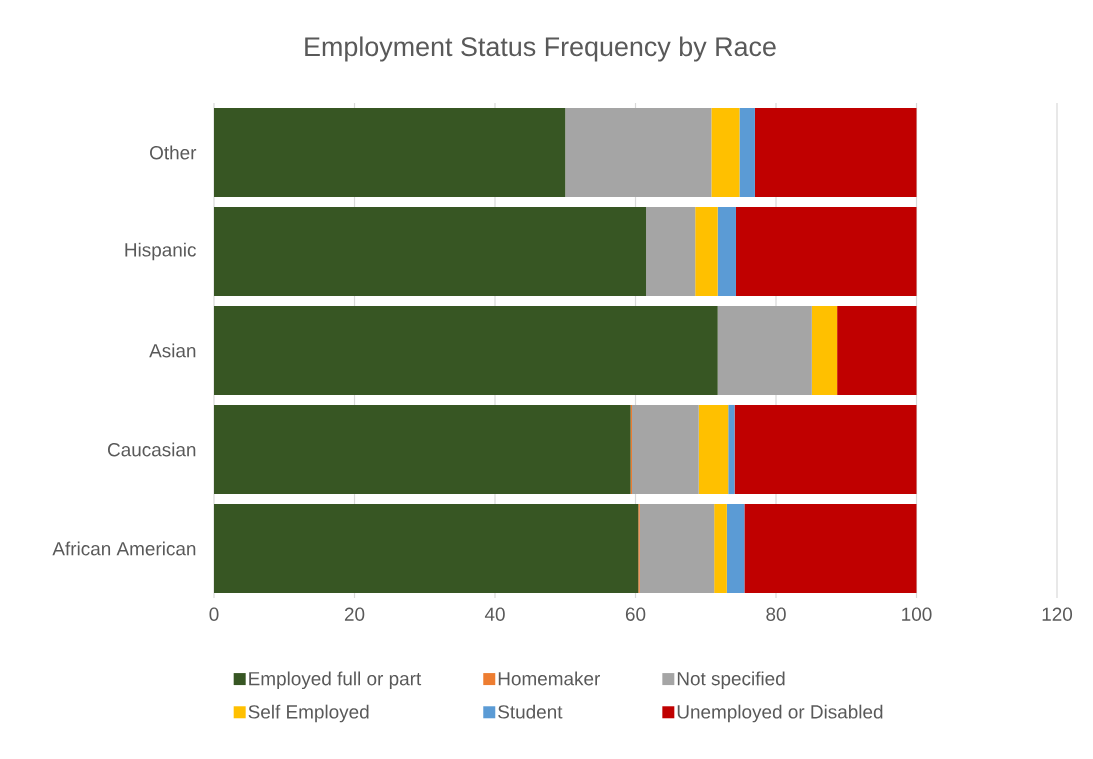 This screenshot has width=1093, height=759. Describe the element at coordinates (173, 152) in the screenshot. I see `y-tick-label: Other` at that location.